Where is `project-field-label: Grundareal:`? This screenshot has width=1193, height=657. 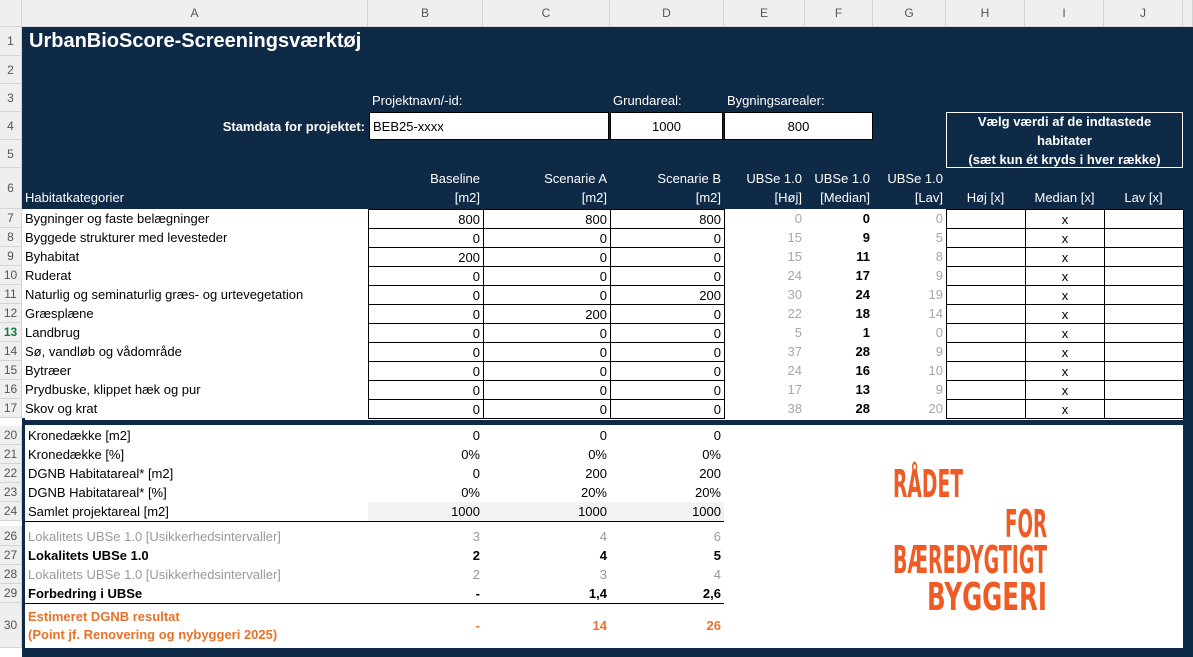
project-field-label: Grundareal: is located at coordinates (647, 100).